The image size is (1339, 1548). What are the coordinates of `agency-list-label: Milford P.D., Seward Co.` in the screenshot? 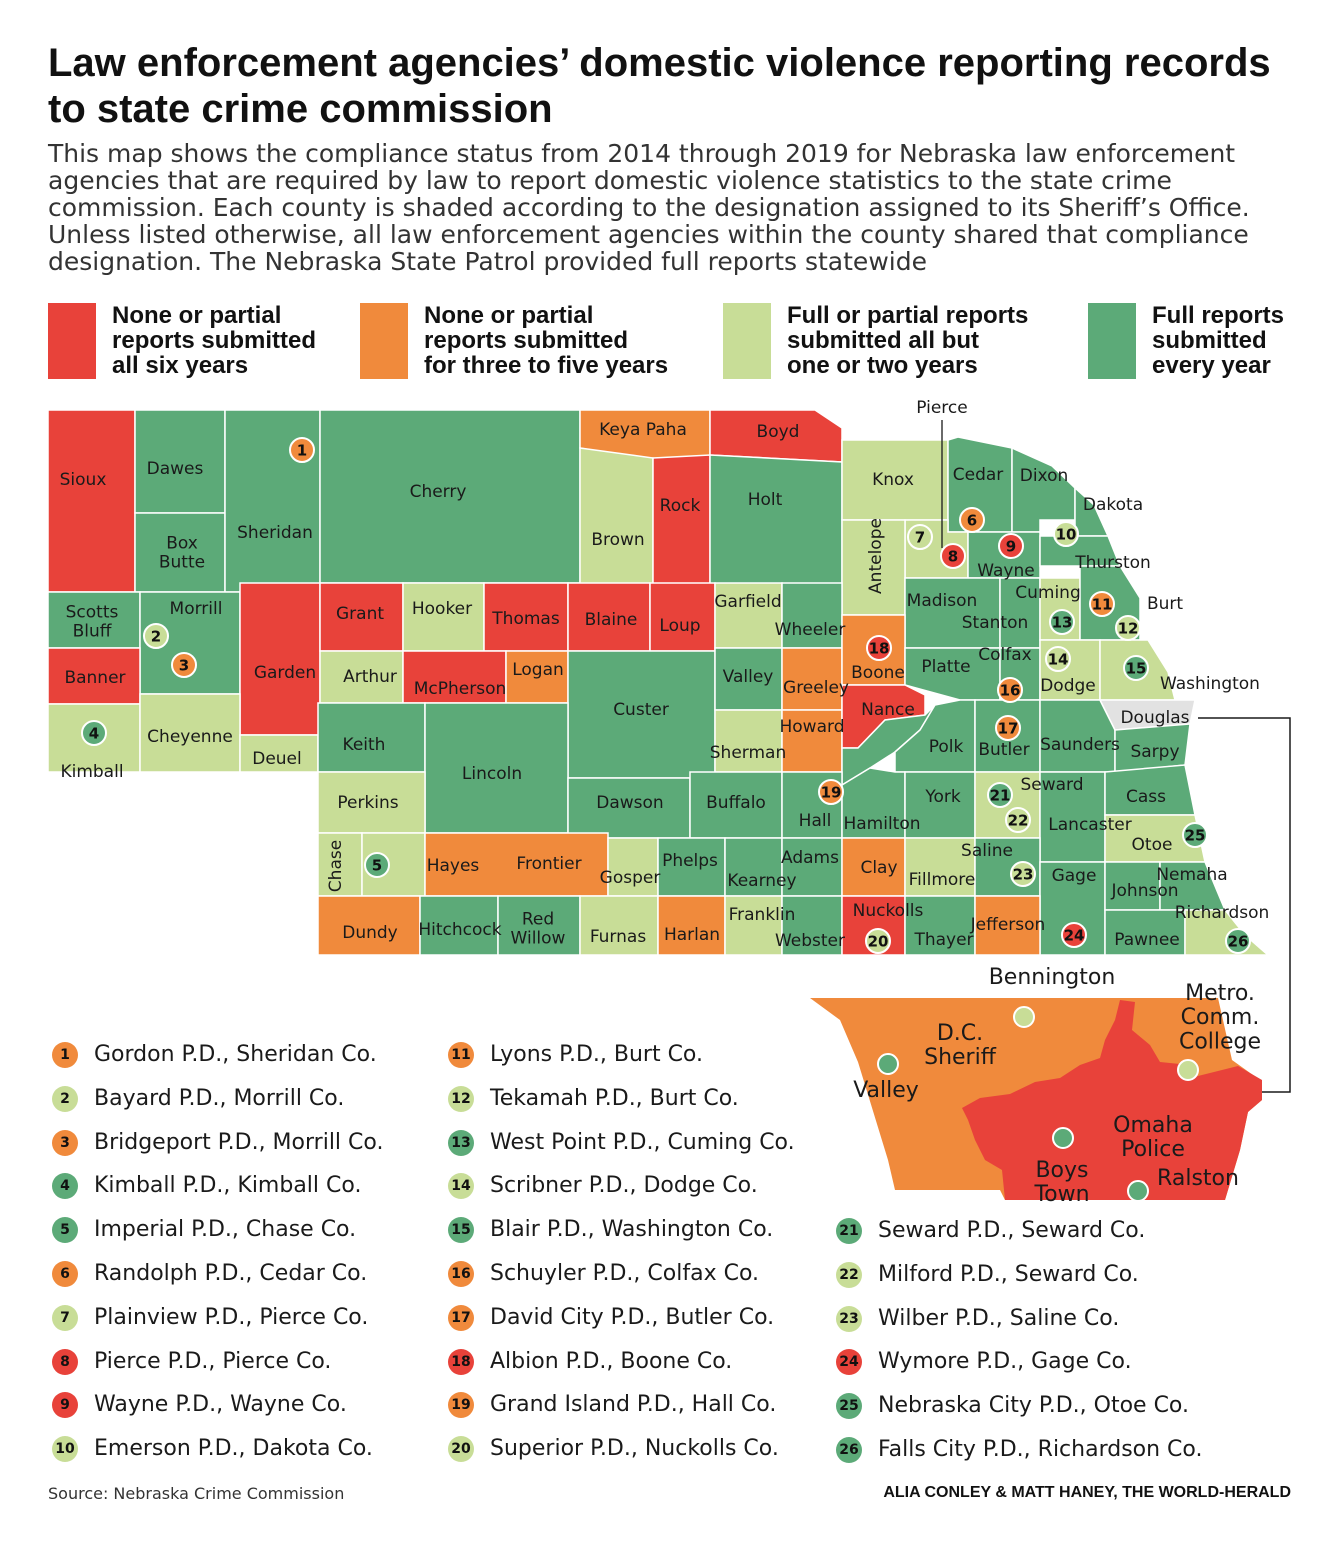 It's located at (1008, 1274).